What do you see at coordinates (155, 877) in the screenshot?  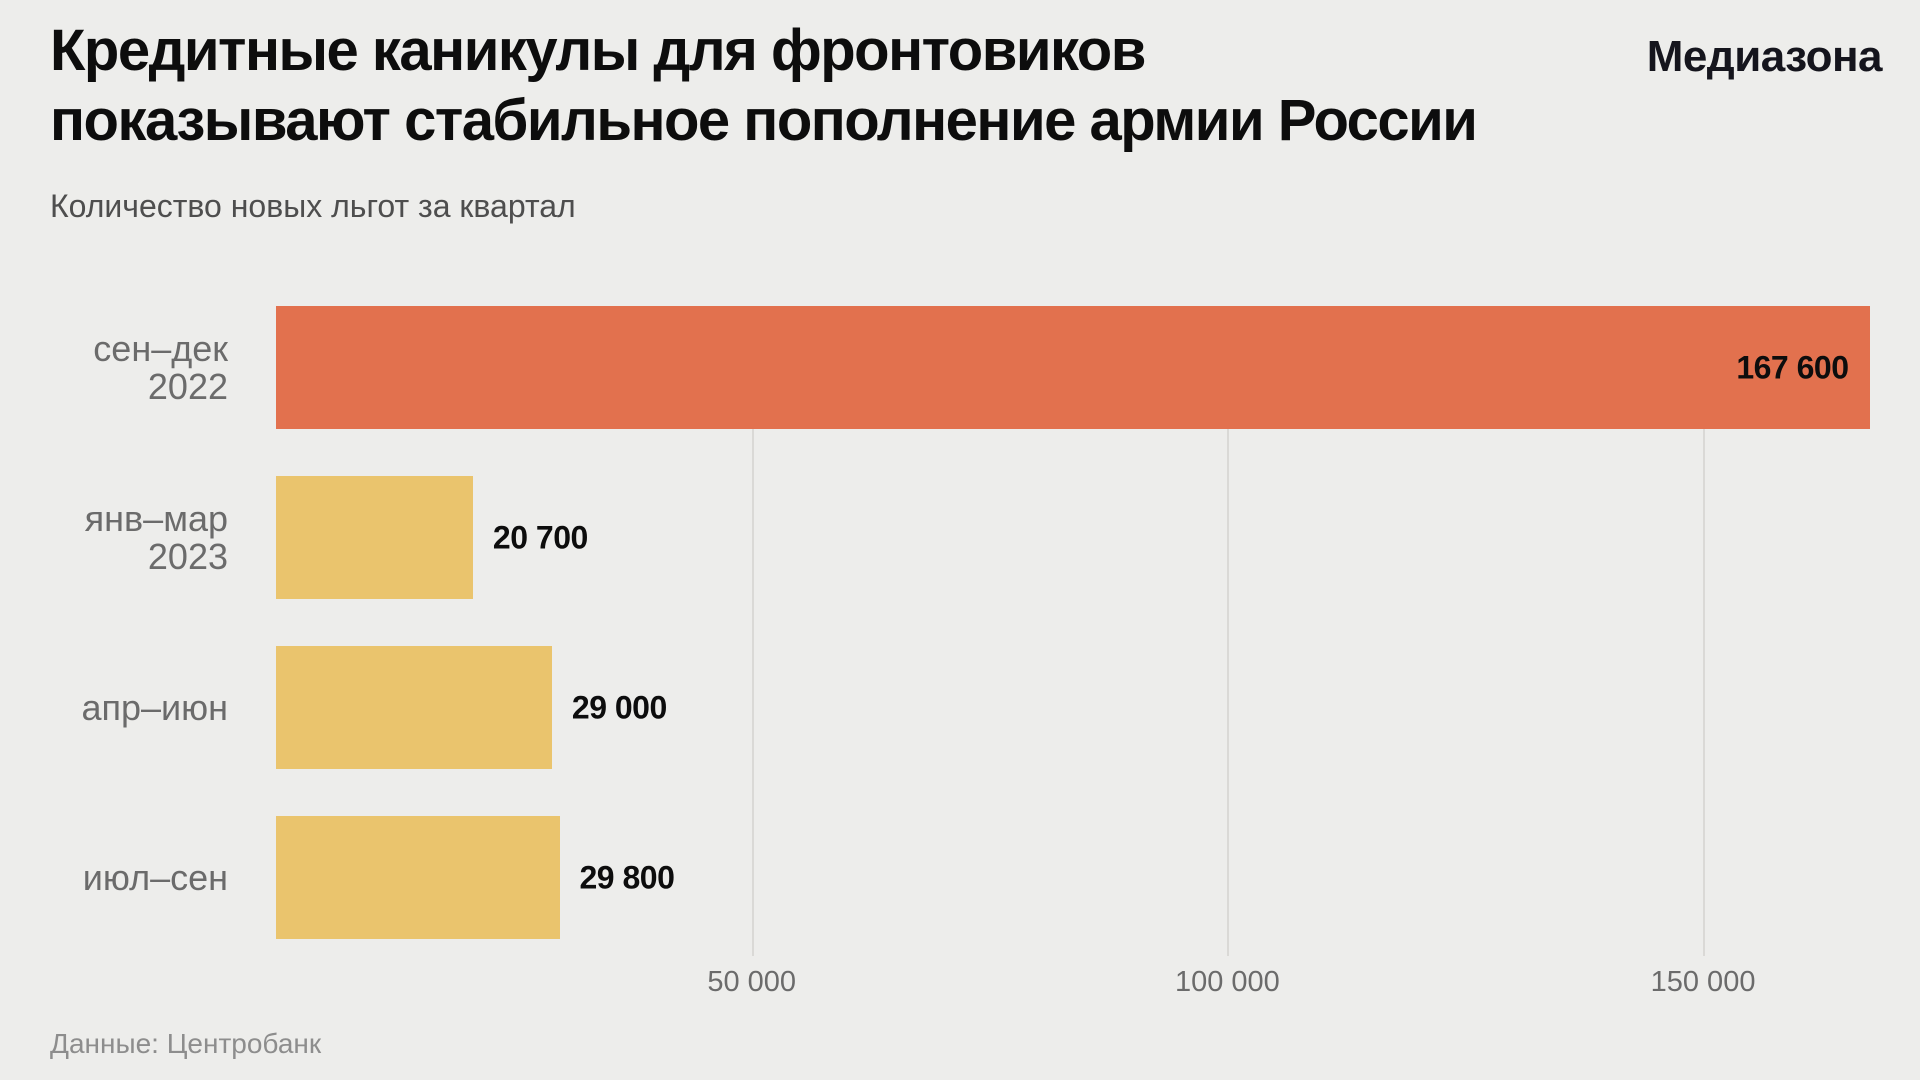 I see `category-label-line: июл–сен` at bounding box center [155, 877].